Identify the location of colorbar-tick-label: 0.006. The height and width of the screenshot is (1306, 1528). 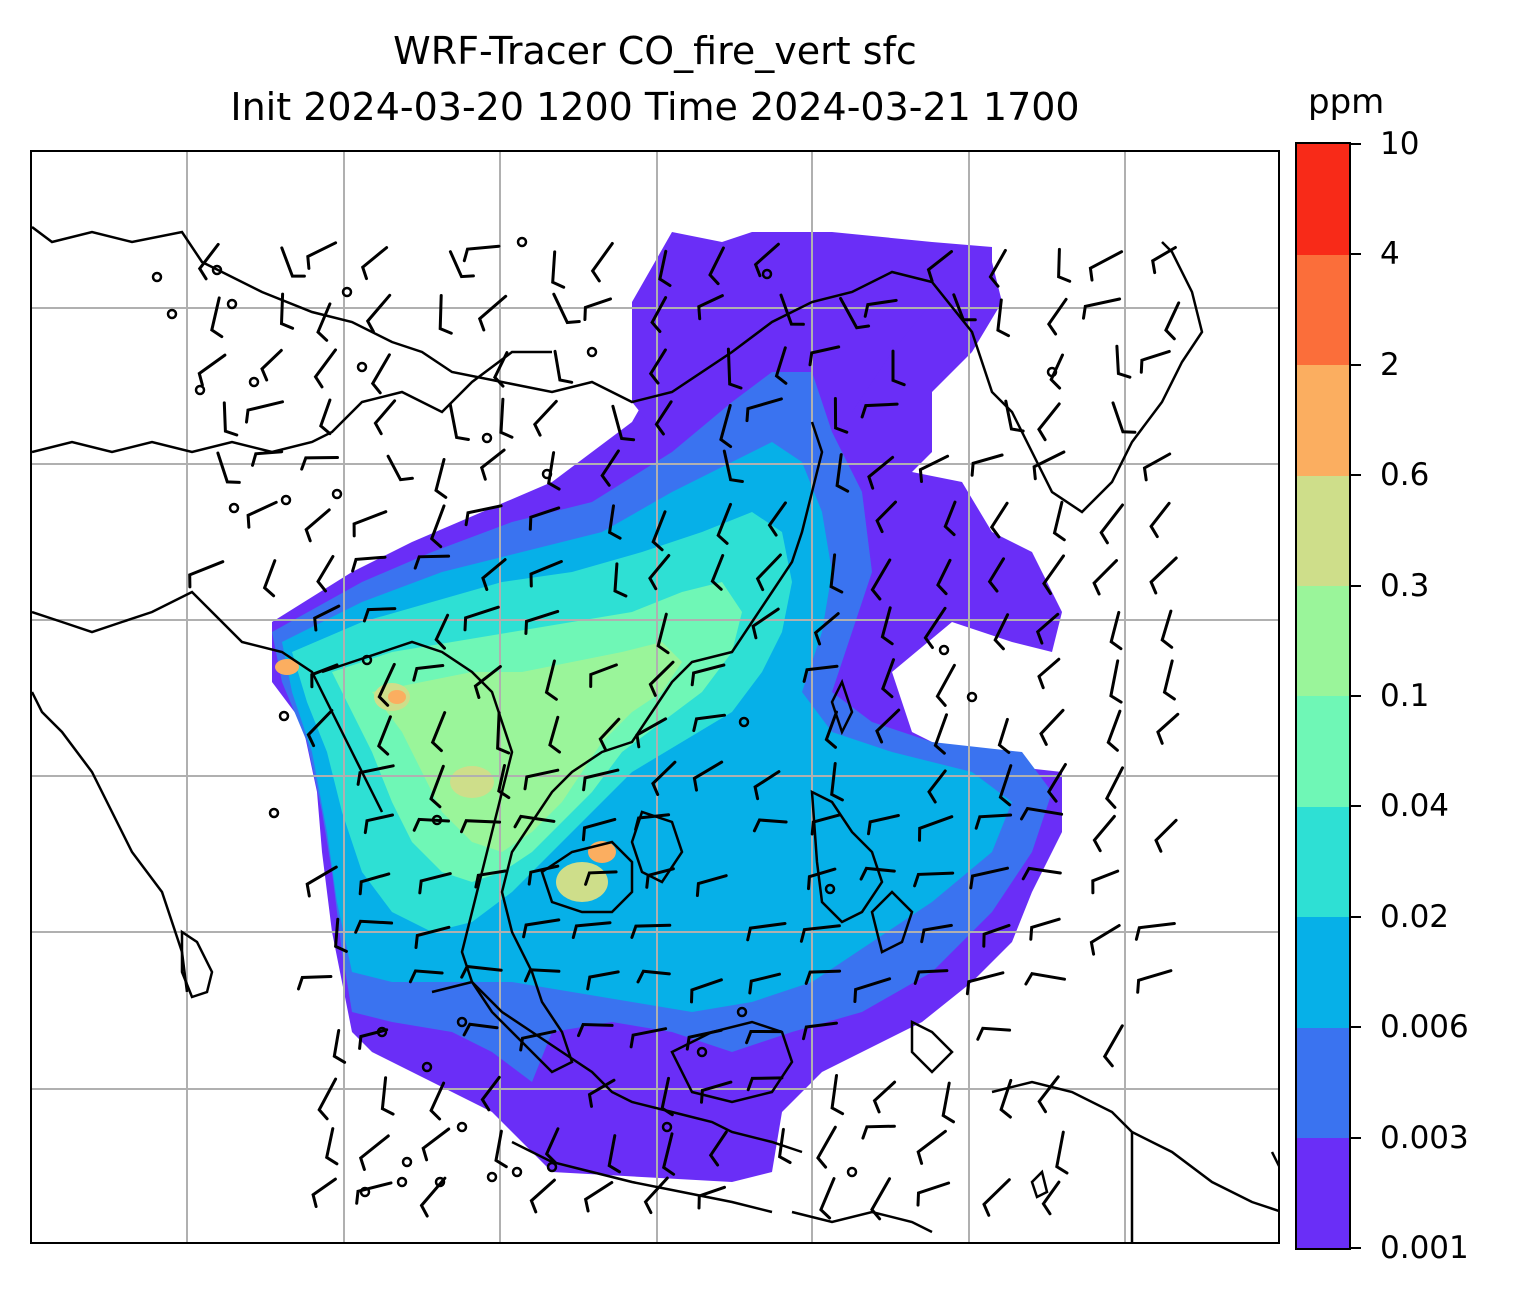
(1424, 1027).